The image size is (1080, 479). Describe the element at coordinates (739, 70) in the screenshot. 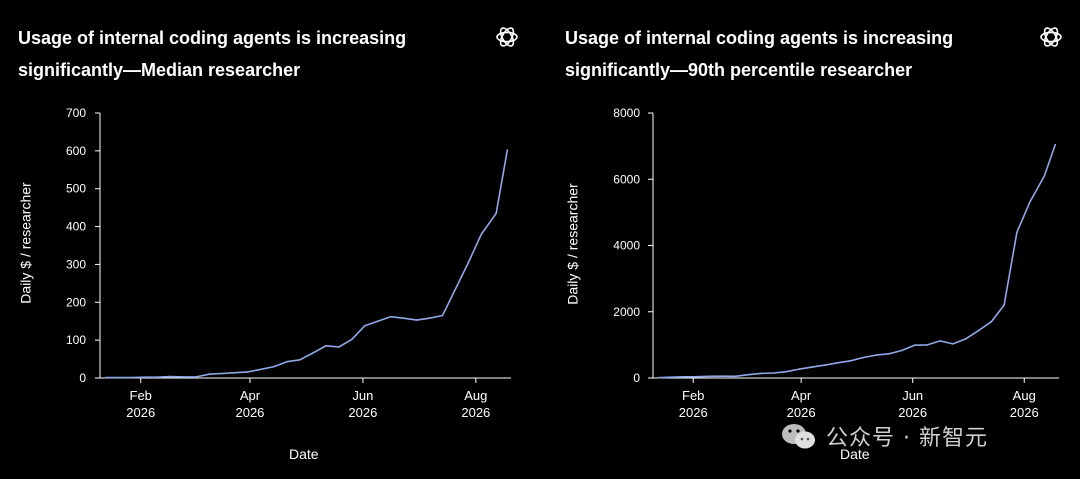

I see `chart-title-line-2: significantly—90th percentile researcher` at that location.